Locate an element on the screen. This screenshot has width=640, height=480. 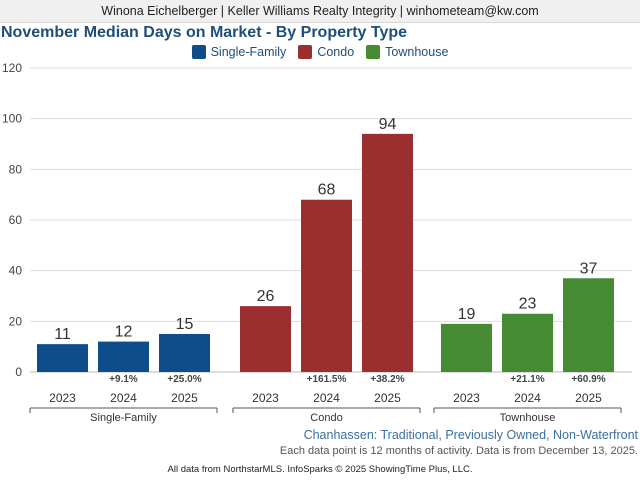
legend-item-single-family: Single-Family is located at coordinates (239, 52).